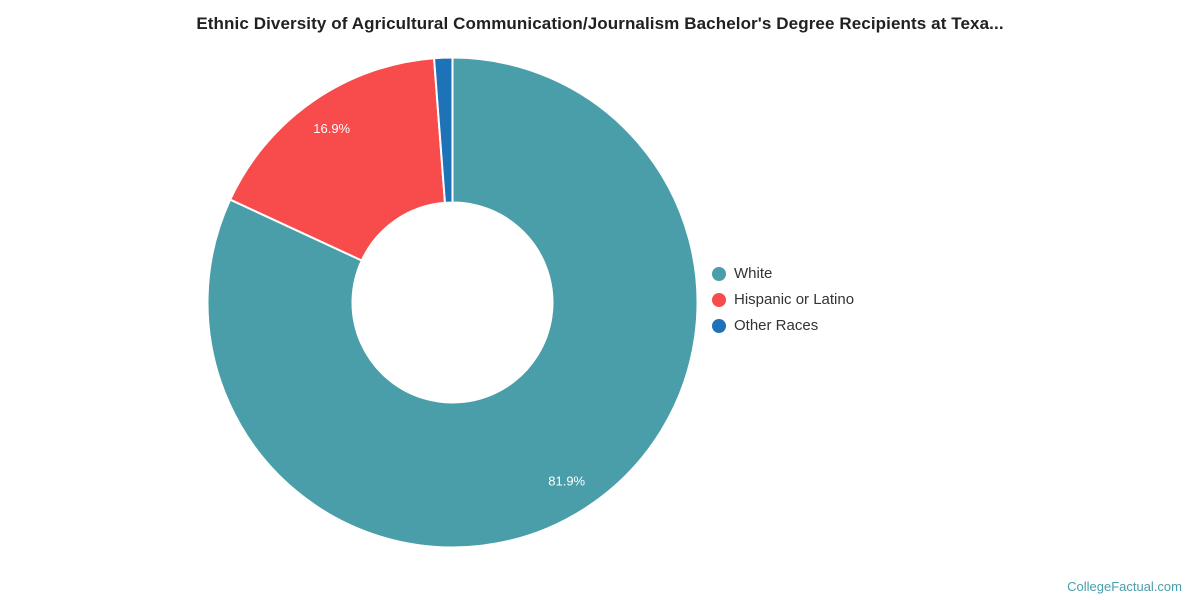 Image resolution: width=1200 pixels, height=600 pixels. I want to click on legend-swatch-other-races, so click(719, 326).